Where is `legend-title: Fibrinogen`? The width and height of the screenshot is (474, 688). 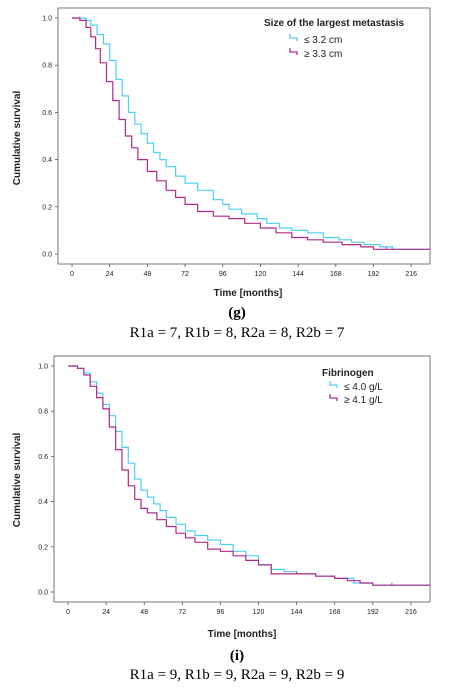 legend-title: Fibrinogen is located at coordinates (348, 373).